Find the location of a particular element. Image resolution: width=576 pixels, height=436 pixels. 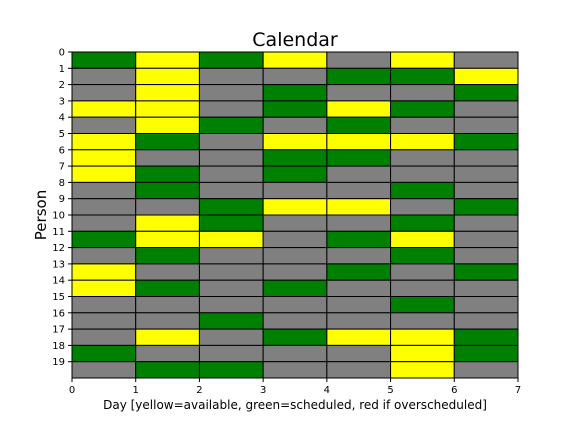

cell-person-10-day-5-scheduled is located at coordinates (422, 223).